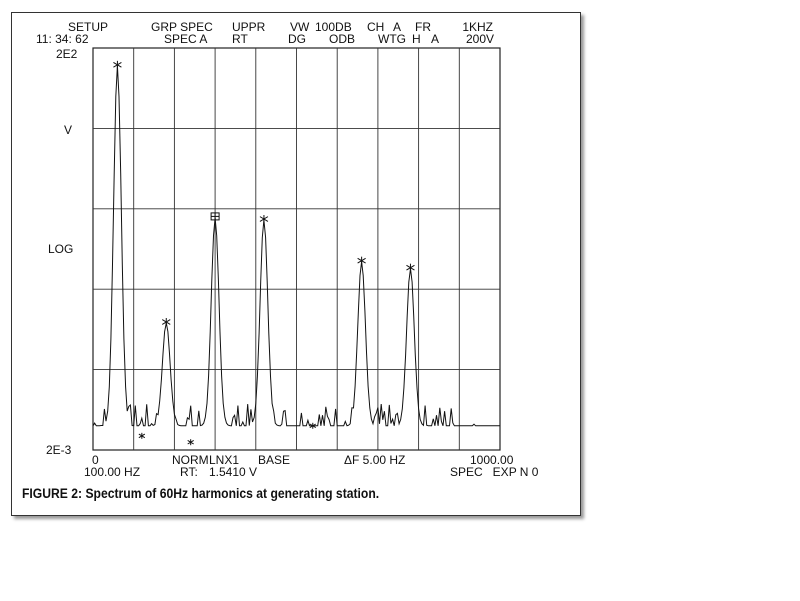 The image size is (800, 601). I want to click on y-unit-label: V, so click(68, 130).